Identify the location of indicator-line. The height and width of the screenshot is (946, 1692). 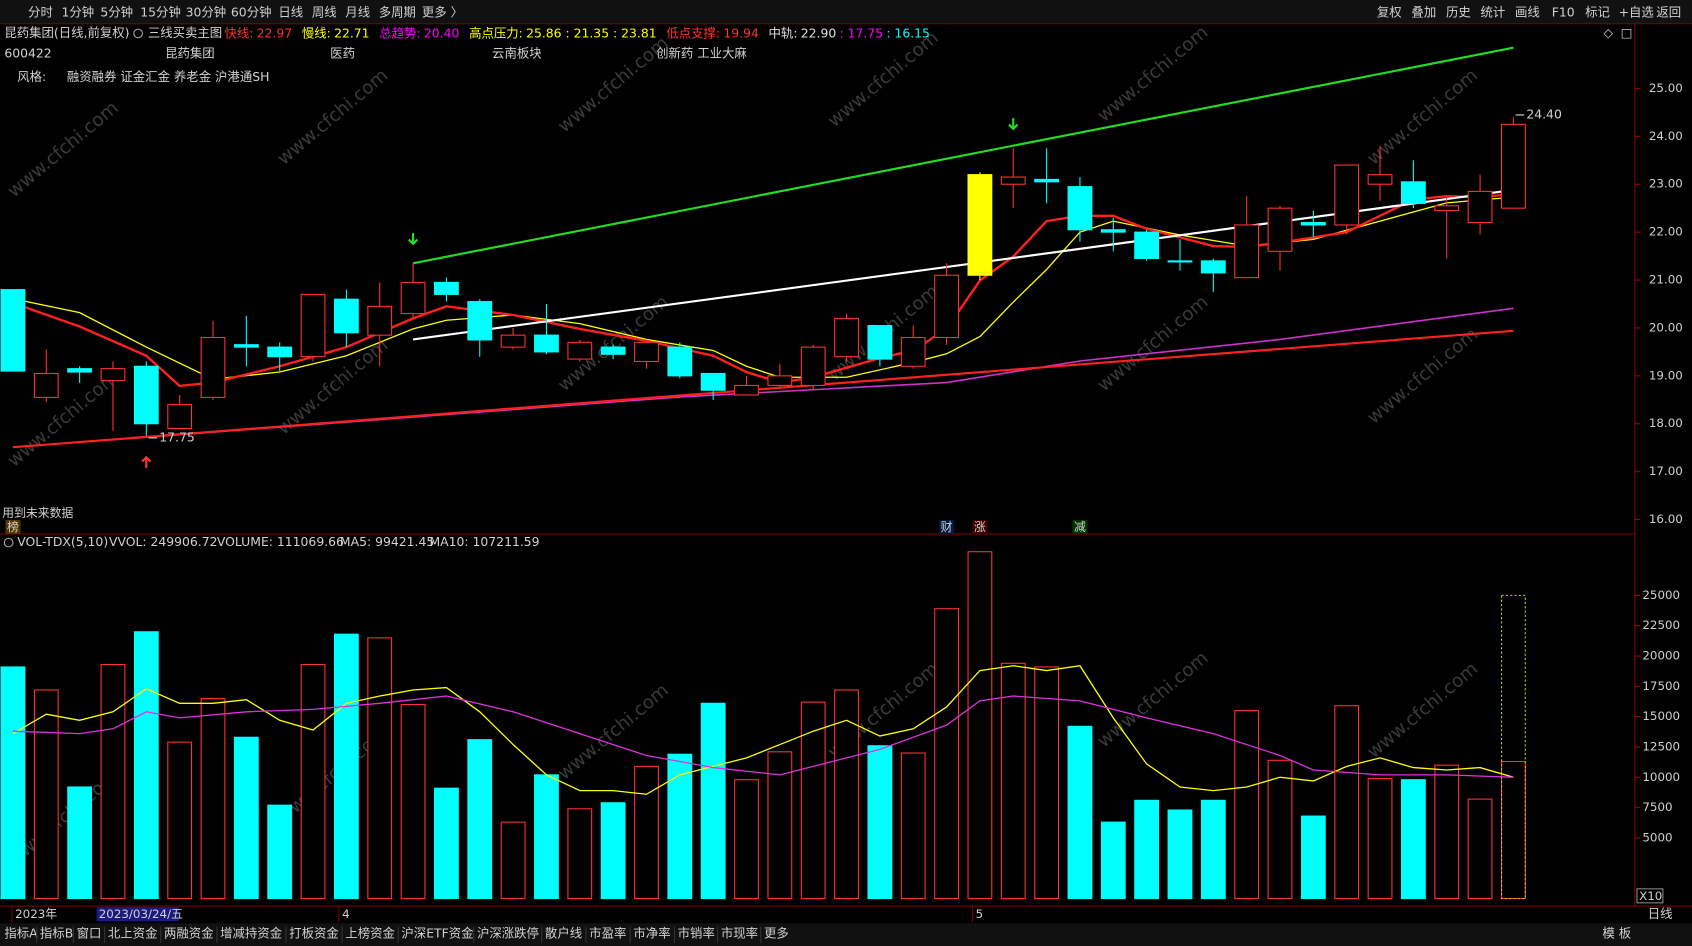
(763, 389).